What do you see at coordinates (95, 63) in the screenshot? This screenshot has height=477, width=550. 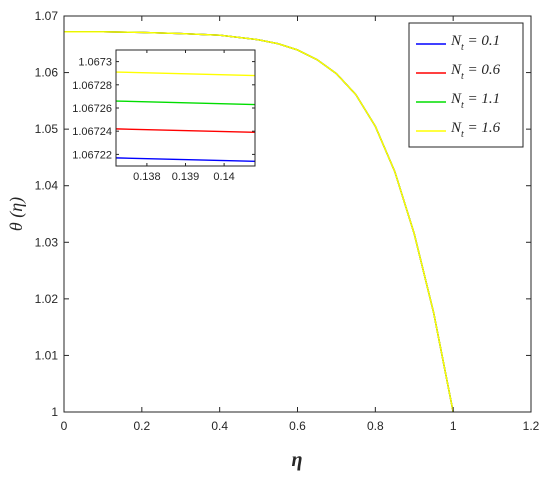 I see `inset-y-tick-label: 1.0673` at bounding box center [95, 63].